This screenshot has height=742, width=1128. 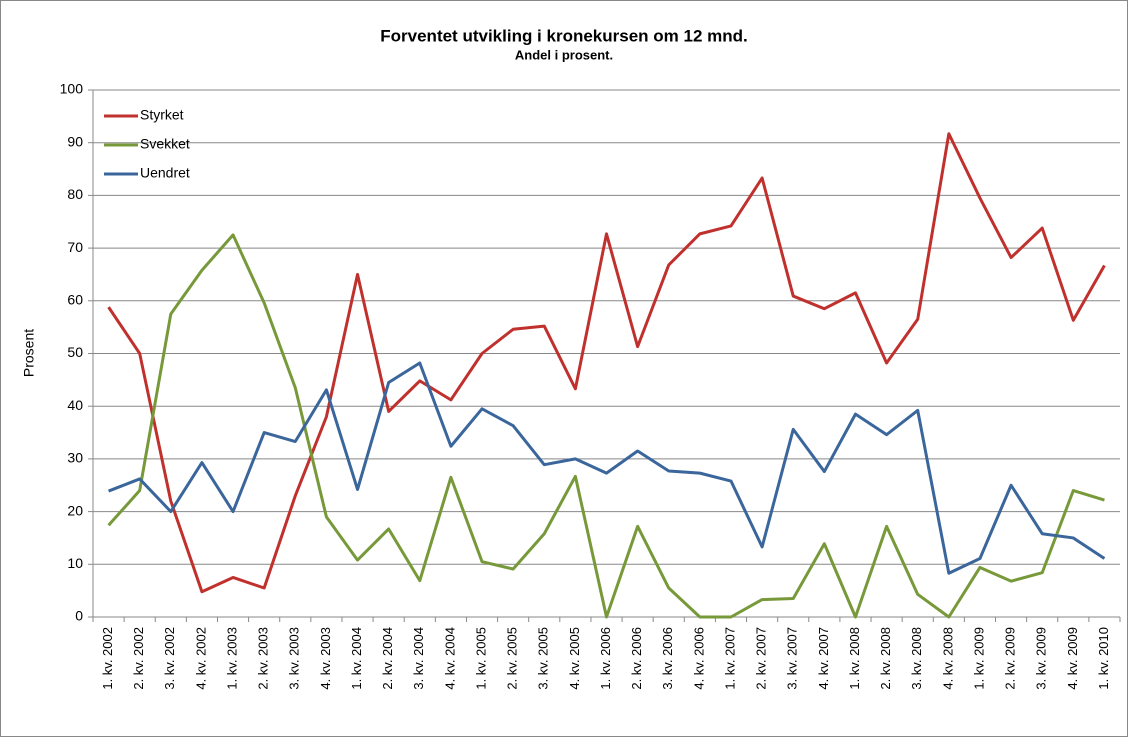 I want to click on x-tick-label: 3. kv. 2002, so click(x=169, y=658).